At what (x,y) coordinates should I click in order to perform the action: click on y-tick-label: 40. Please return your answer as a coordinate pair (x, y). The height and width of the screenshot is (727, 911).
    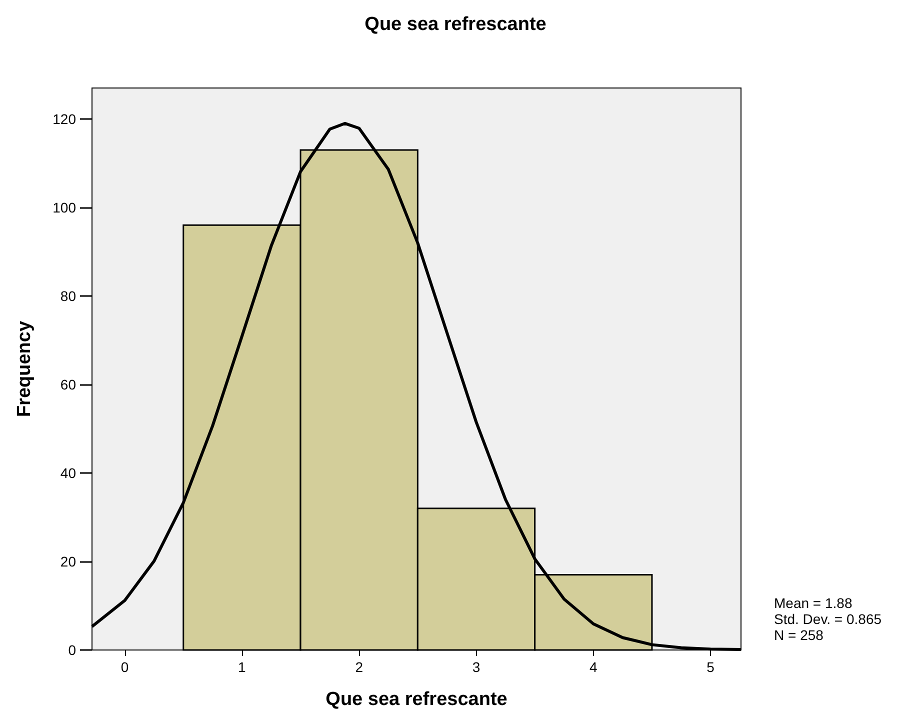
    Looking at the image, I should click on (68, 472).